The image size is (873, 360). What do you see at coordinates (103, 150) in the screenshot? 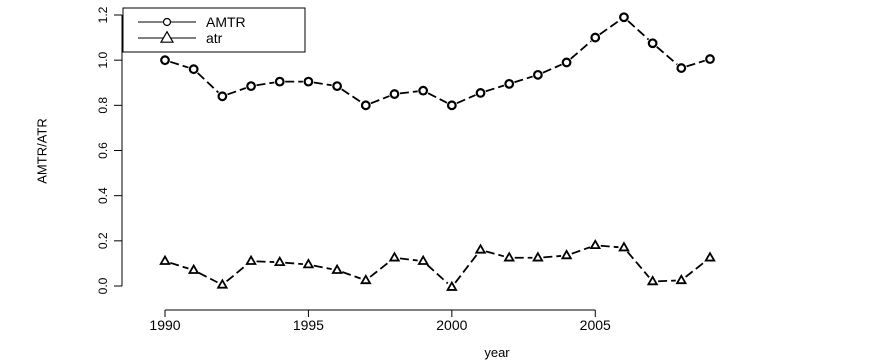
I see `y-tick-label: 0.6` at bounding box center [103, 150].